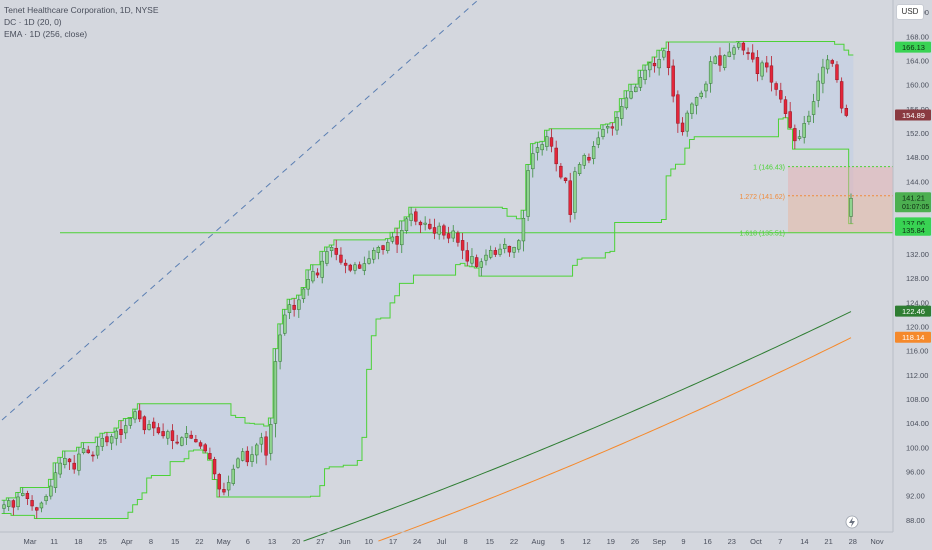  I want to click on legend-ema: EMA · 1D (256, close), so click(46, 34).